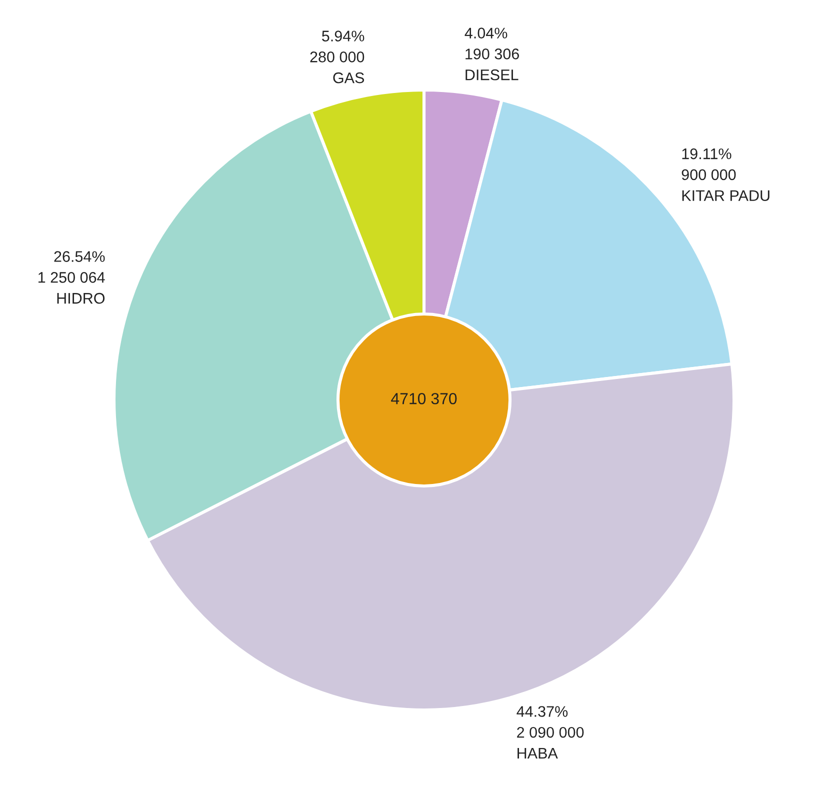  I want to click on data-label: 19.11% 900 000, so click(709, 164).